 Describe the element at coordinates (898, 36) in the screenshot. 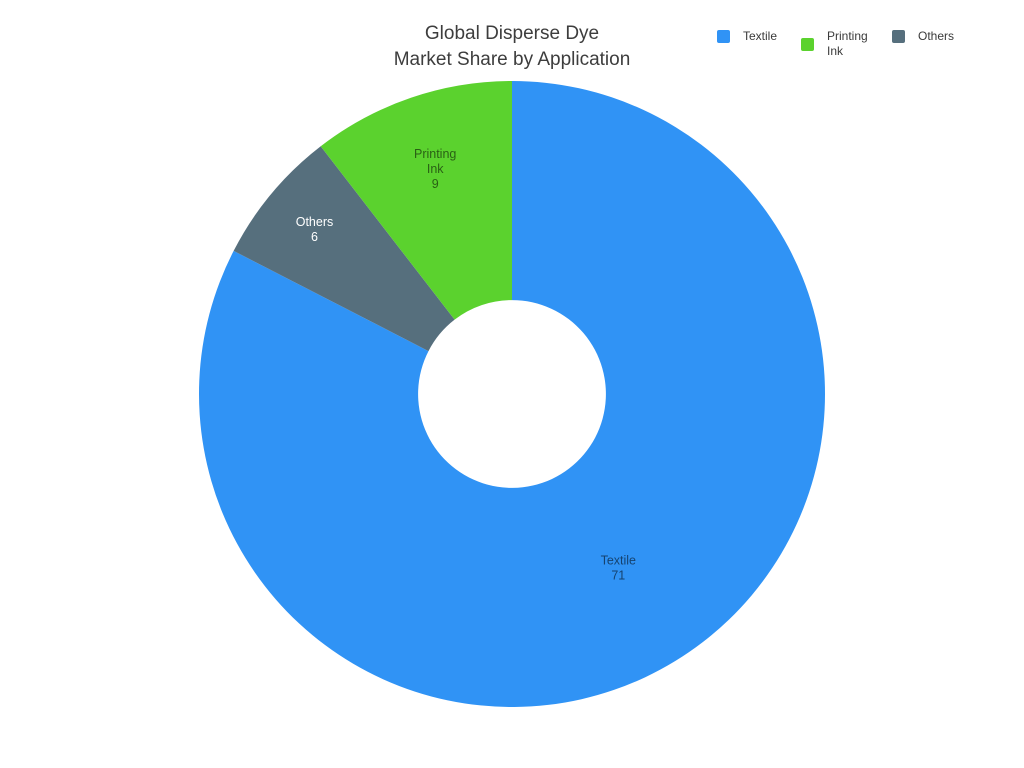

I see `legend-swatch-others-icon` at that location.